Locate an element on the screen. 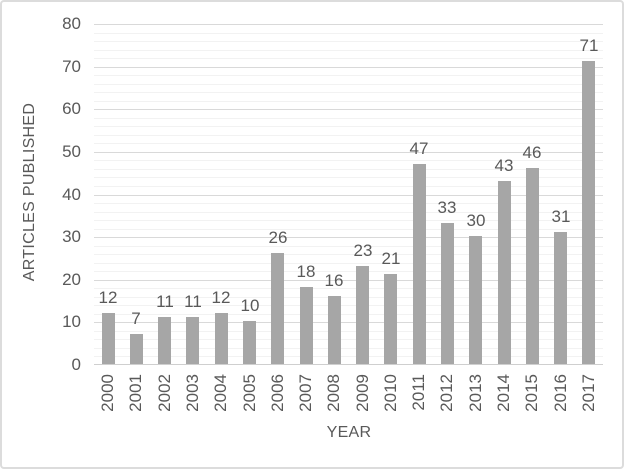  x-tick-label: 2000 is located at coordinates (107, 393).